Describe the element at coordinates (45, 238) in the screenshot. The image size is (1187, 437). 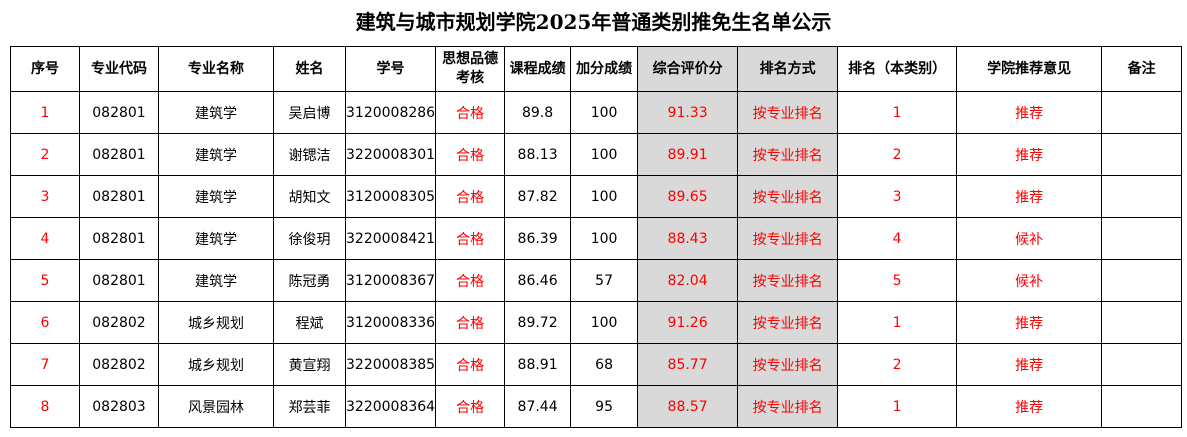
I see `cell-seq: 4` at that location.